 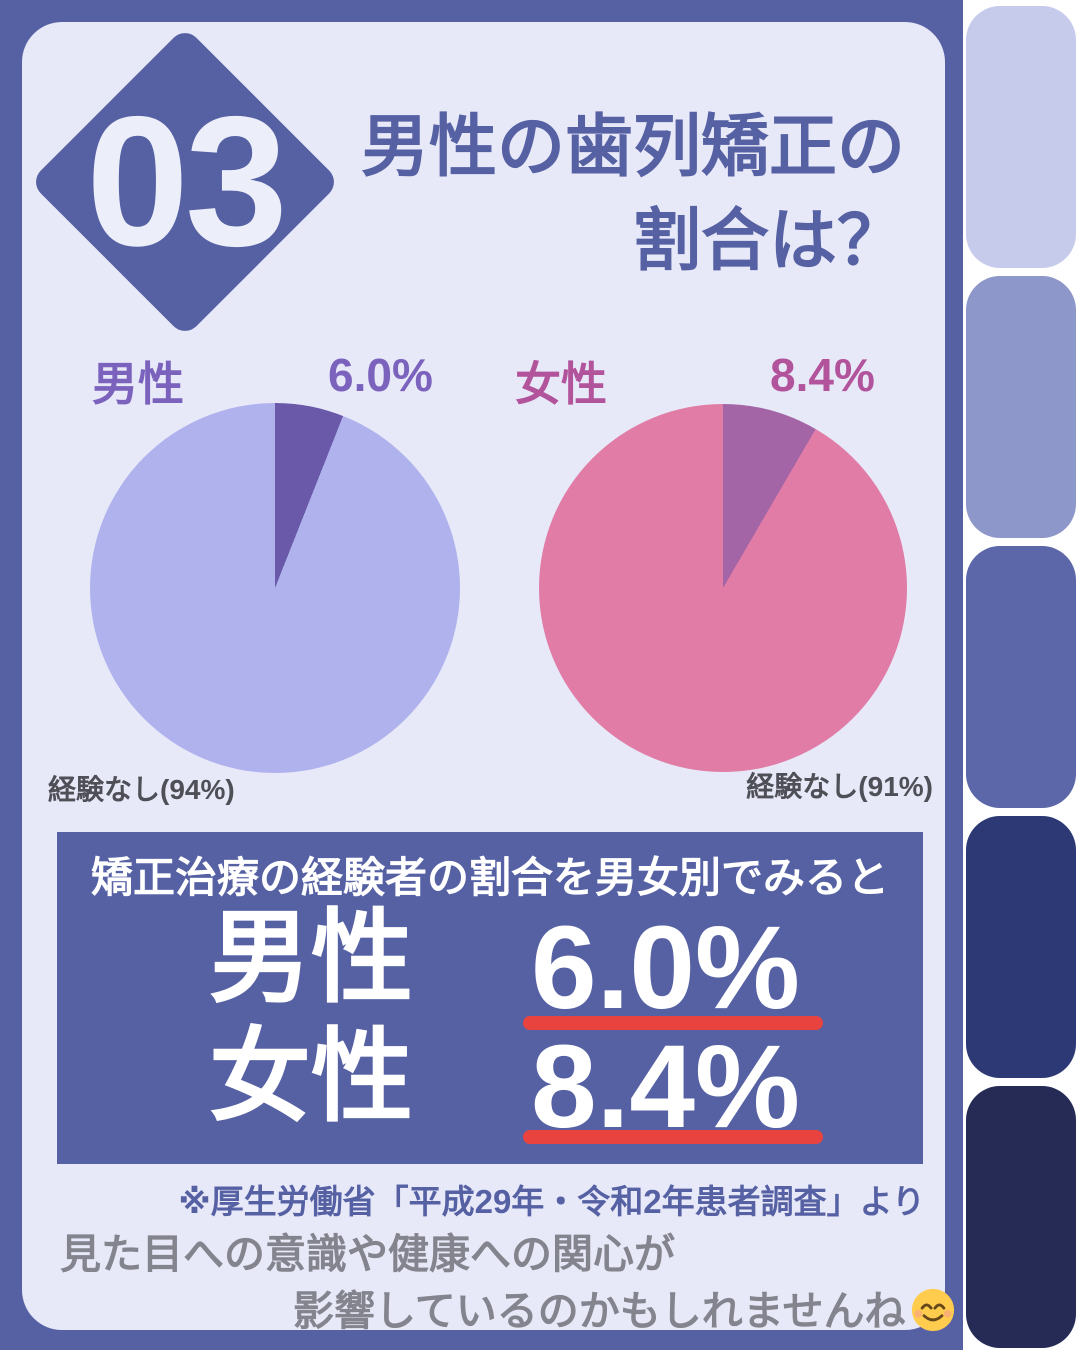 What do you see at coordinates (933, 1310) in the screenshot?
I see `smiling-face-emoji` at bounding box center [933, 1310].